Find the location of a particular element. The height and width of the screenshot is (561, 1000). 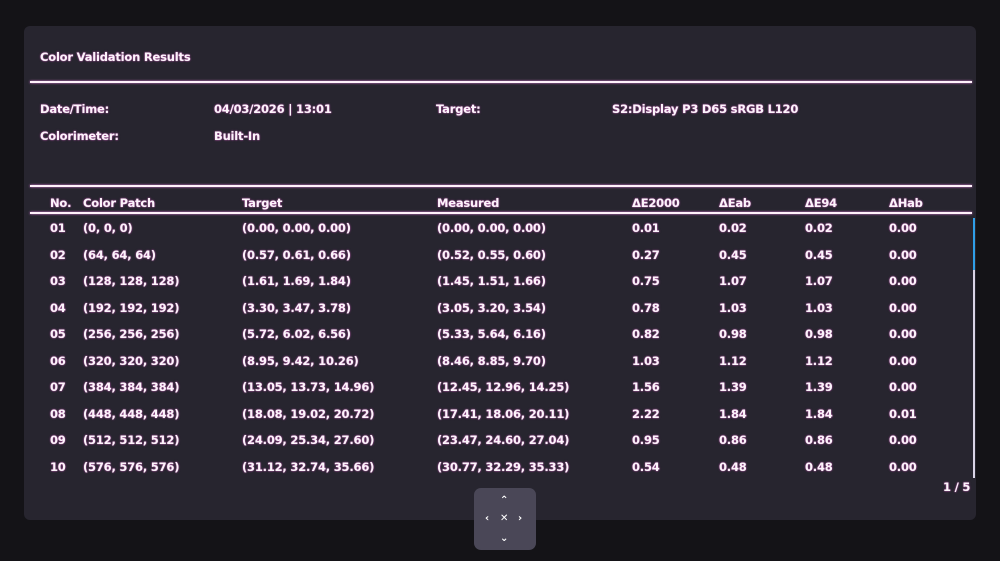

table-cell: 1.03 is located at coordinates (733, 307).